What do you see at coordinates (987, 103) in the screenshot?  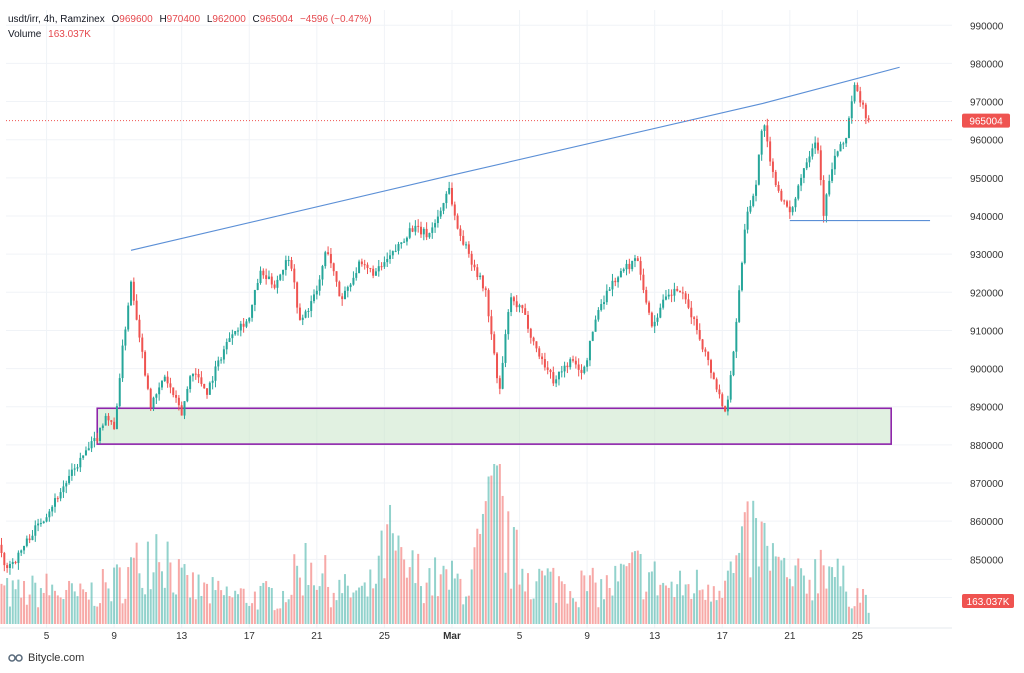 I see `y-tick-label: 970000` at bounding box center [987, 103].